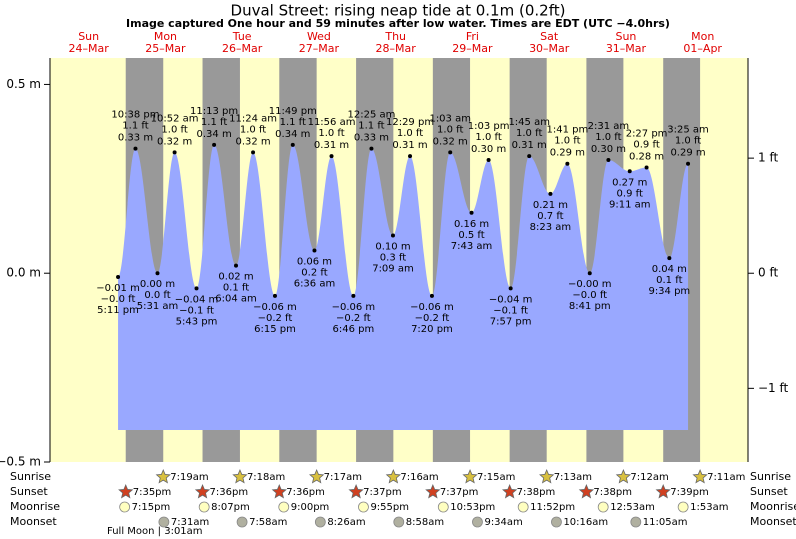  I want to click on tide-label: 5:11 pm, so click(118, 310).